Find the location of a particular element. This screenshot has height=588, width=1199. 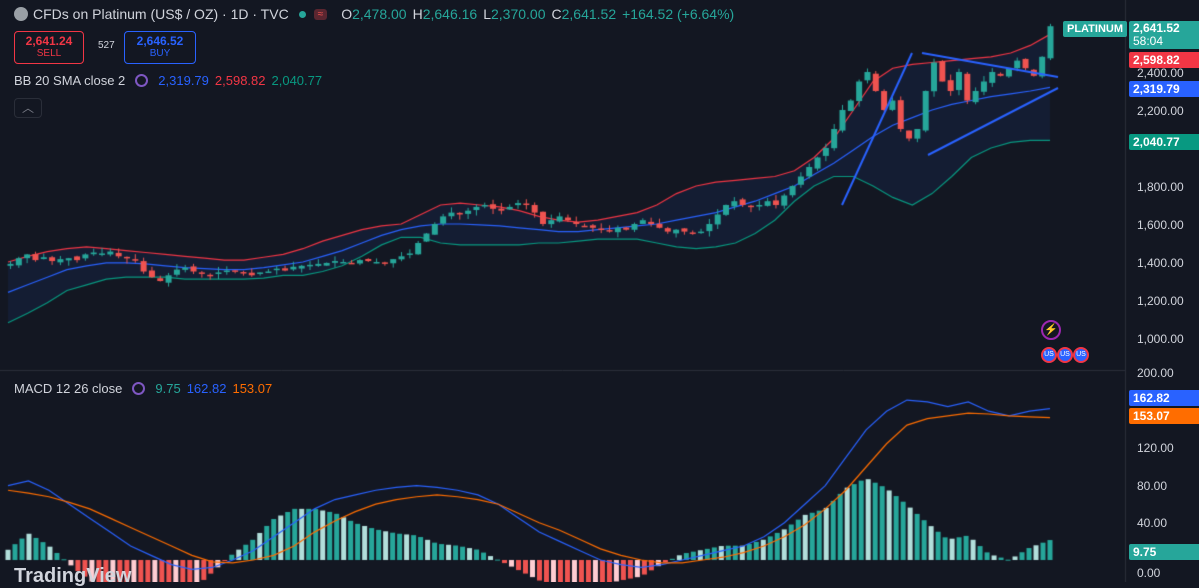

price-tick: 2,400.00 is located at coordinates (1160, 73).